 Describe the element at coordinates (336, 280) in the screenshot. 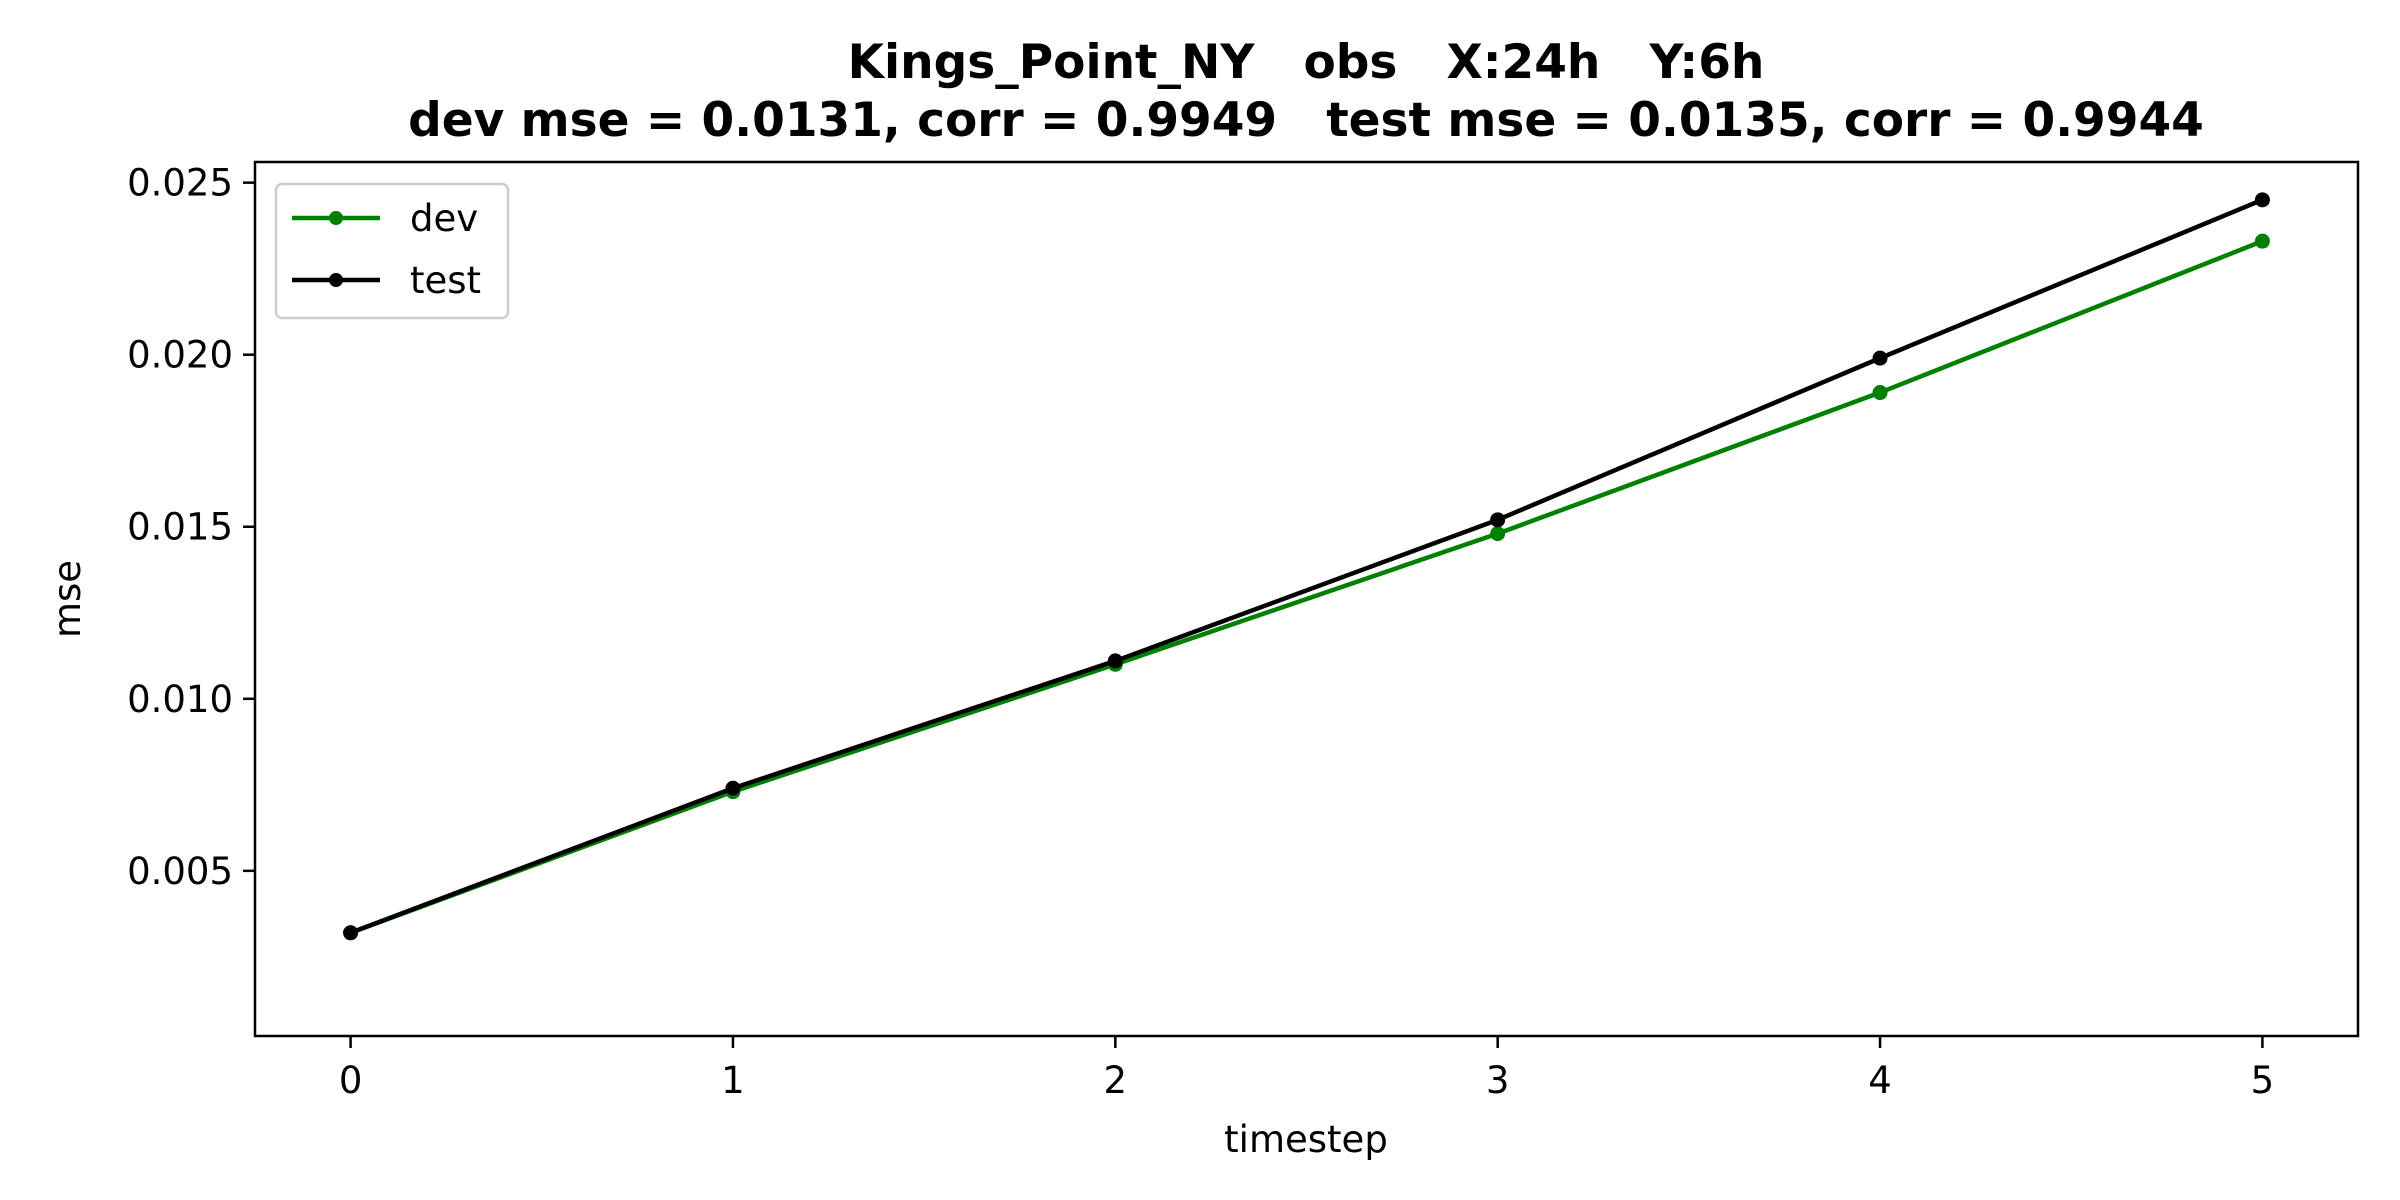

I see `legend-test-marker` at that location.